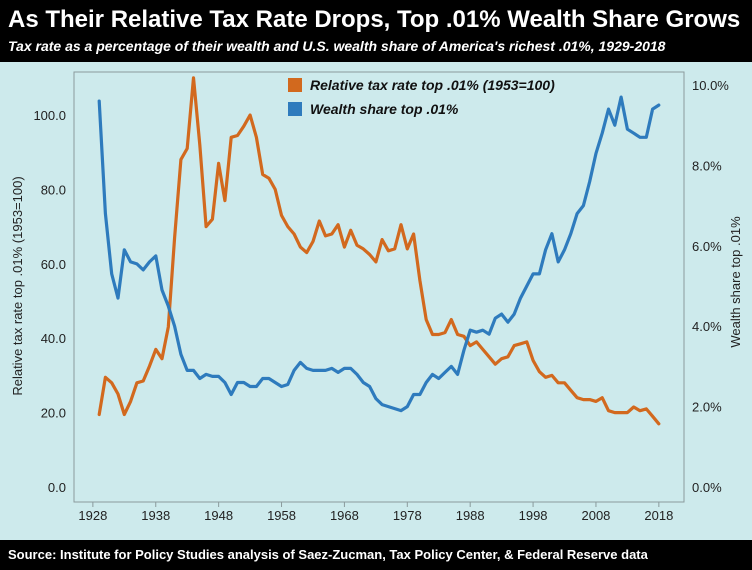 The width and height of the screenshot is (752, 570). What do you see at coordinates (49, 115) in the screenshot?
I see `y-left-tick-label: 100.0` at bounding box center [49, 115].